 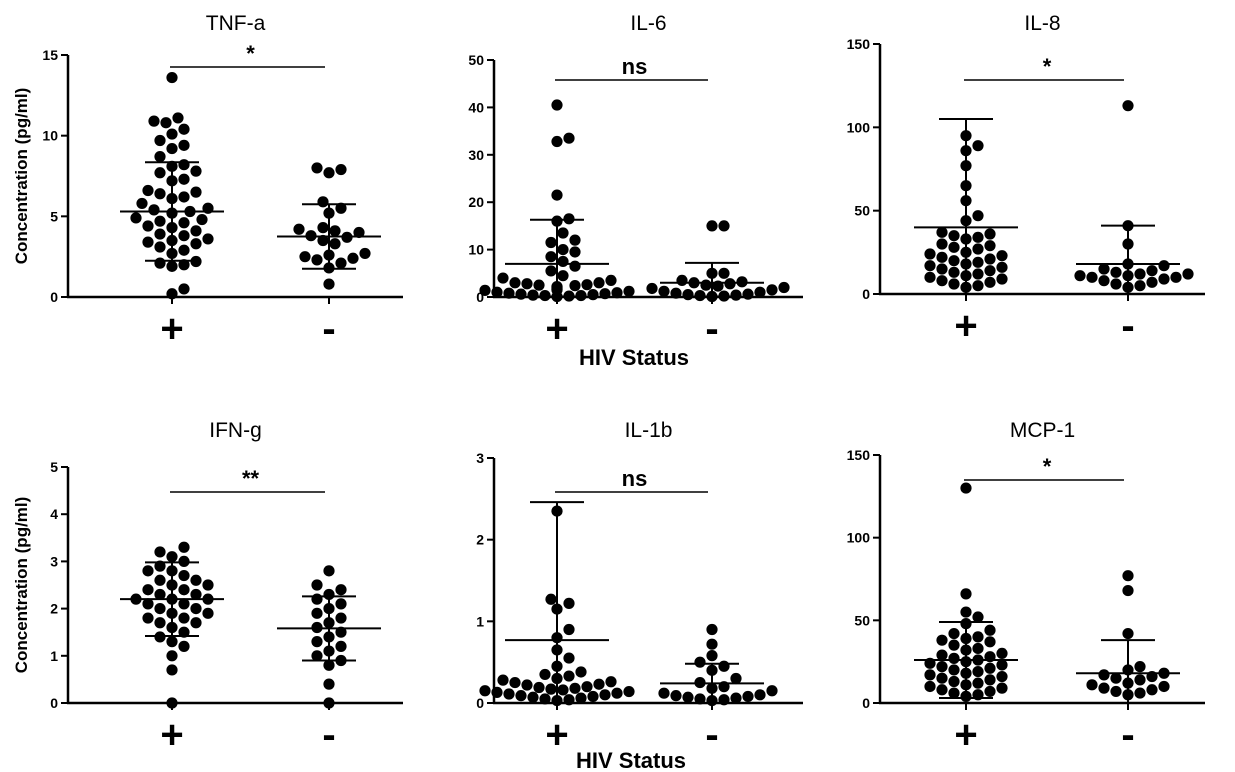 I want to click on significance-label: ns, so click(x=635, y=66).